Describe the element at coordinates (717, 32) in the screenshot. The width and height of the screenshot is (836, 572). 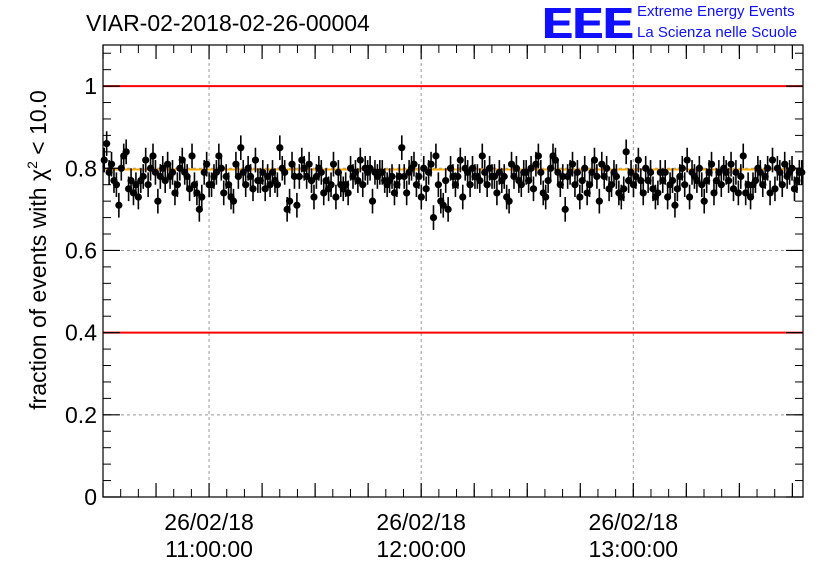
I see `logo-subtitle-line2: La Scienza nelle Scuole` at that location.